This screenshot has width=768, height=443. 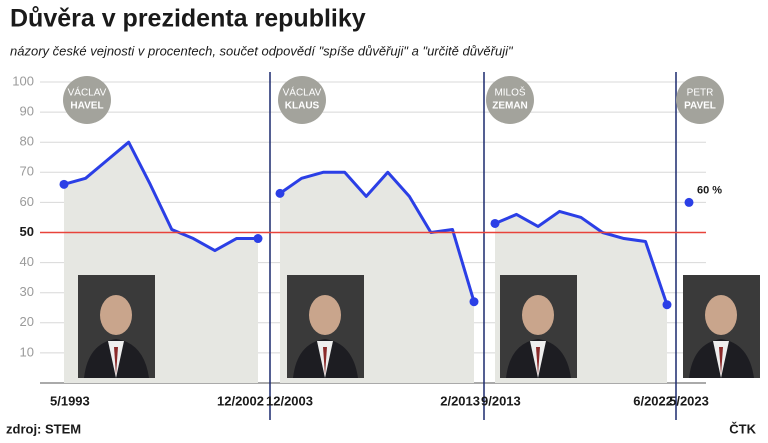 I want to click on president-name: KLAUS, so click(x=302, y=106).